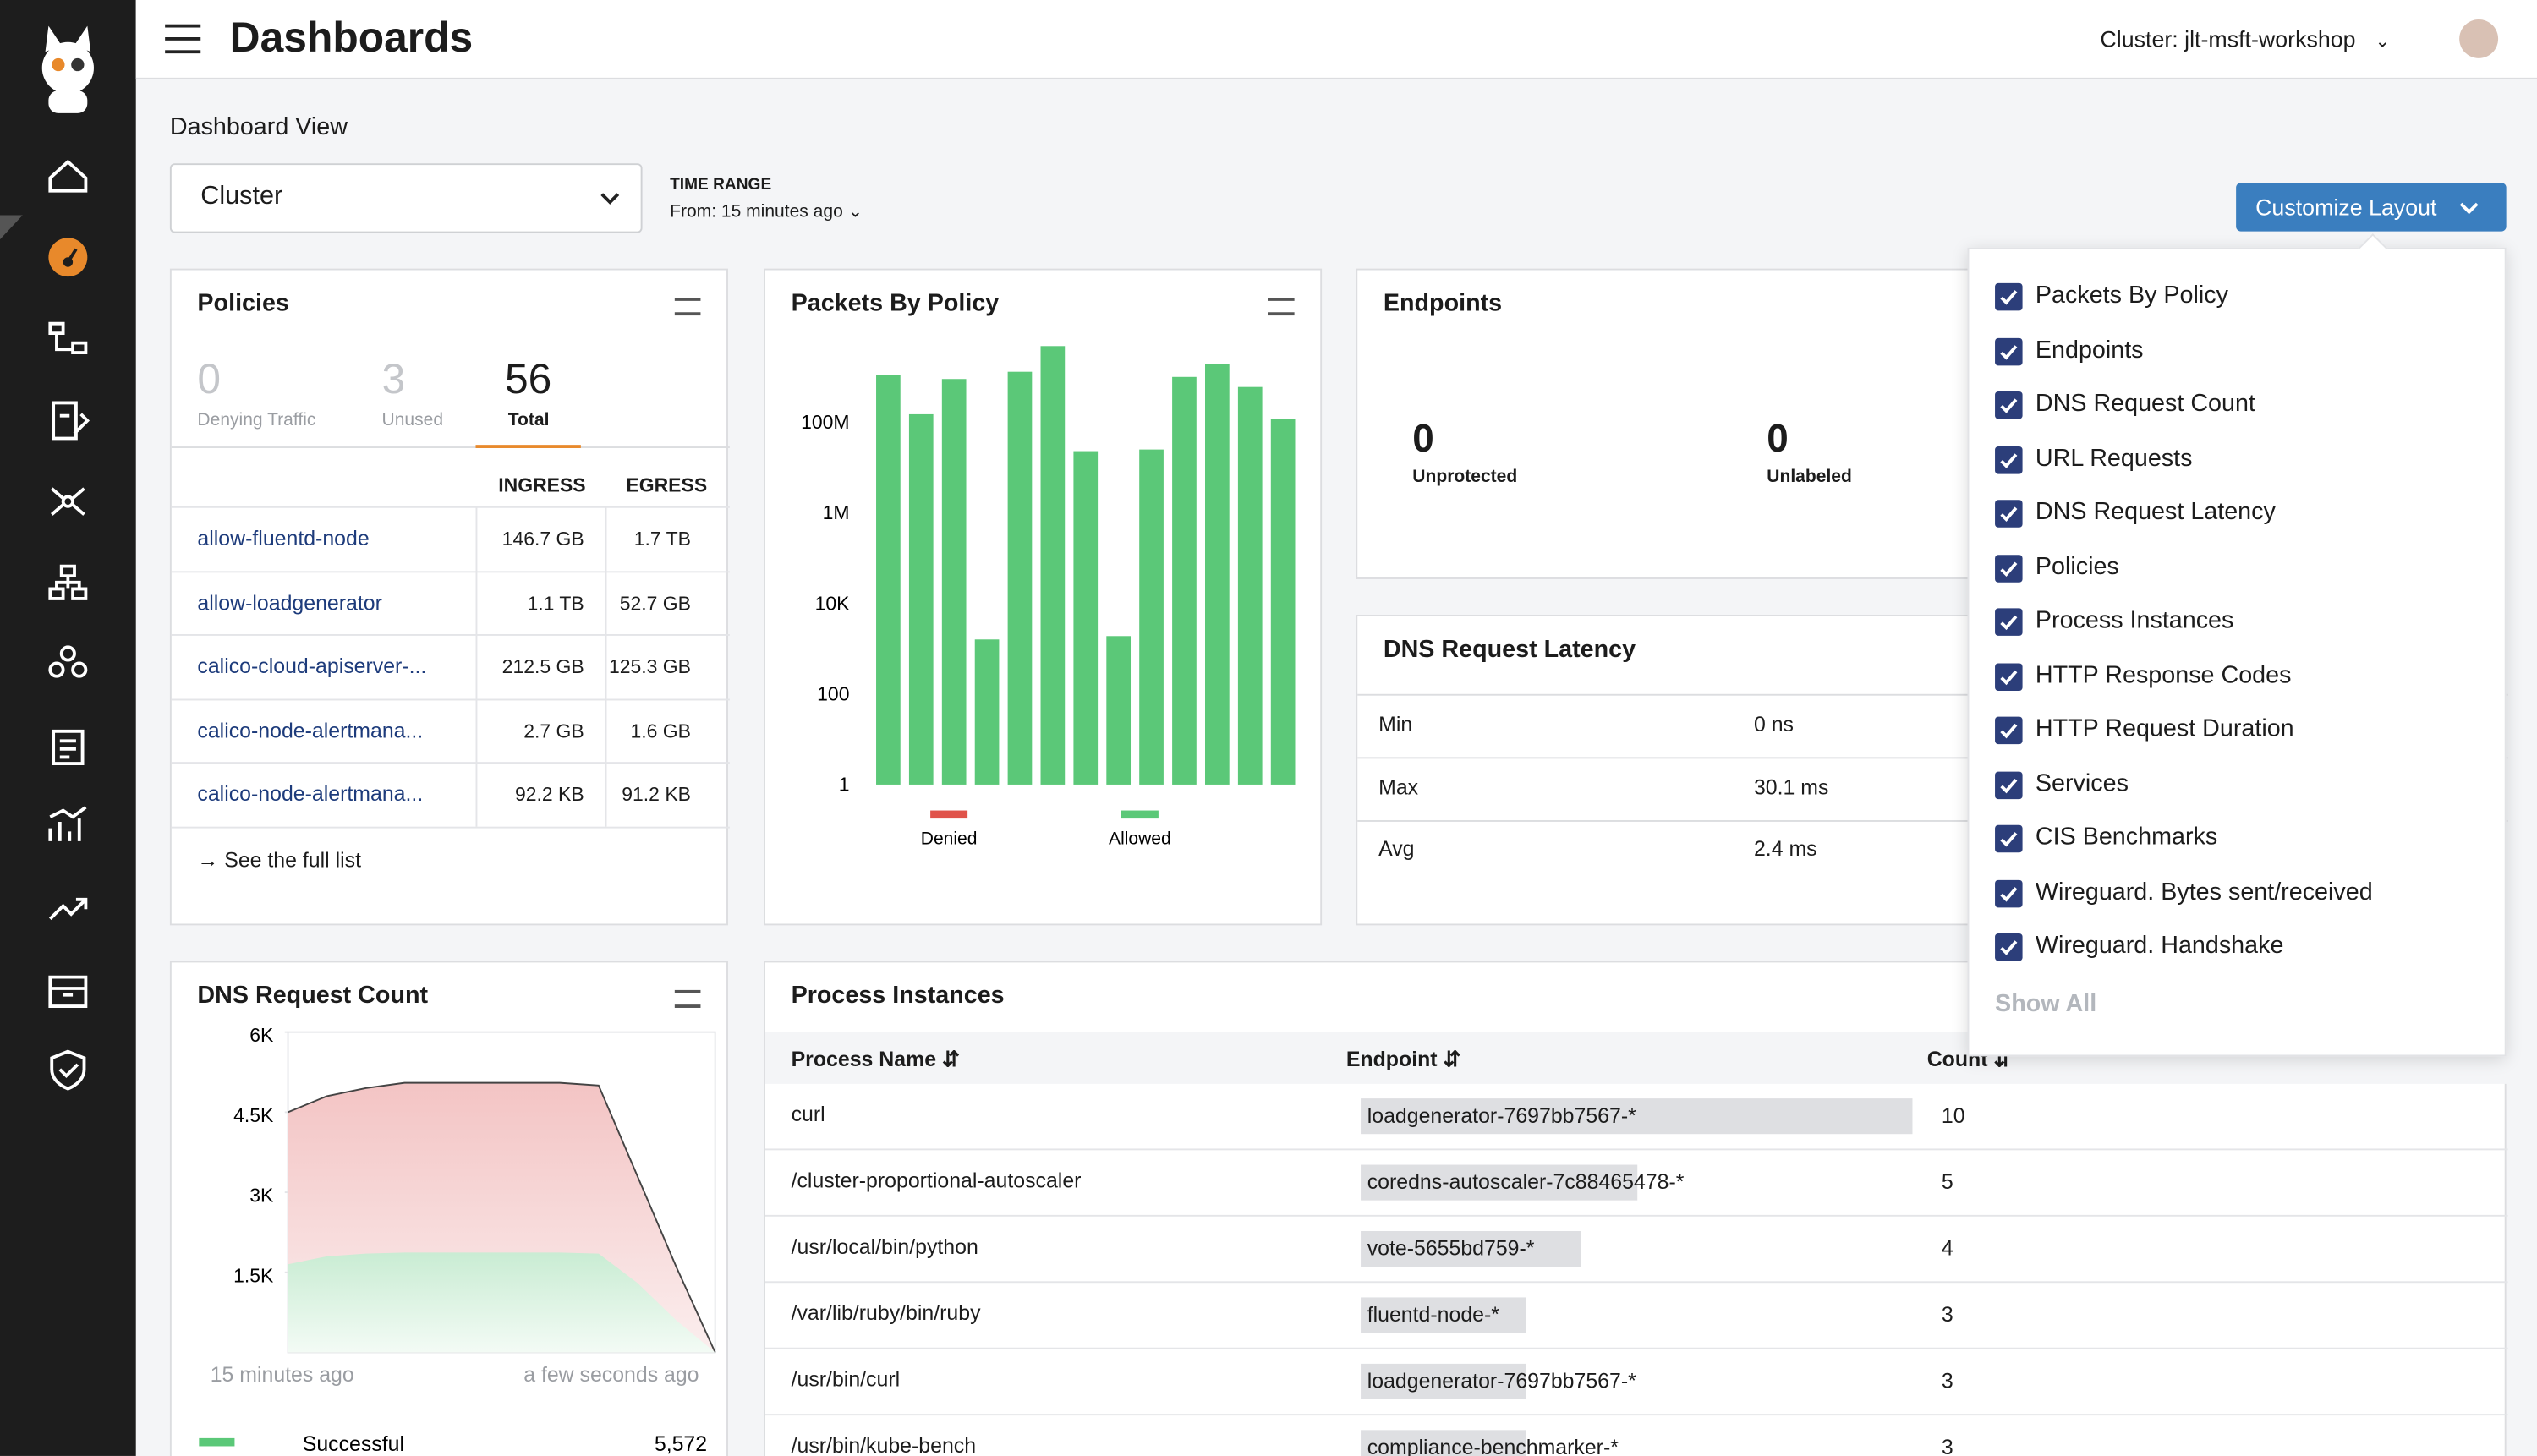 The width and height of the screenshot is (2537, 1456). What do you see at coordinates (766, 211) in the screenshot?
I see `time-range: From: 15 minutes ago ⌄` at bounding box center [766, 211].